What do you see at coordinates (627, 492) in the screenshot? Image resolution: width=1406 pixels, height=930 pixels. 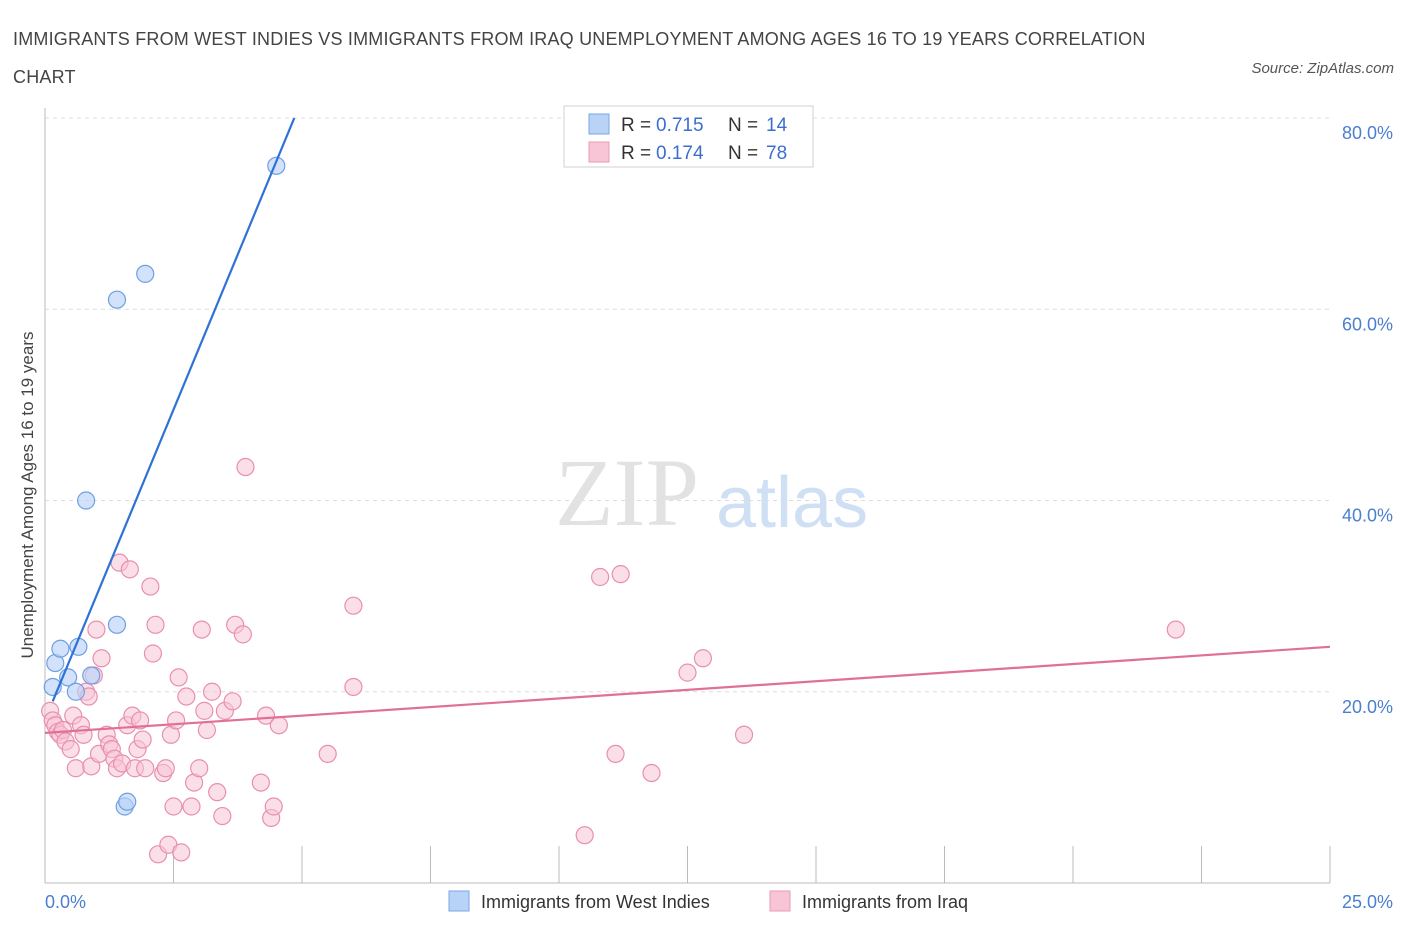 I see `watermark-zip: ZIP` at bounding box center [627, 492].